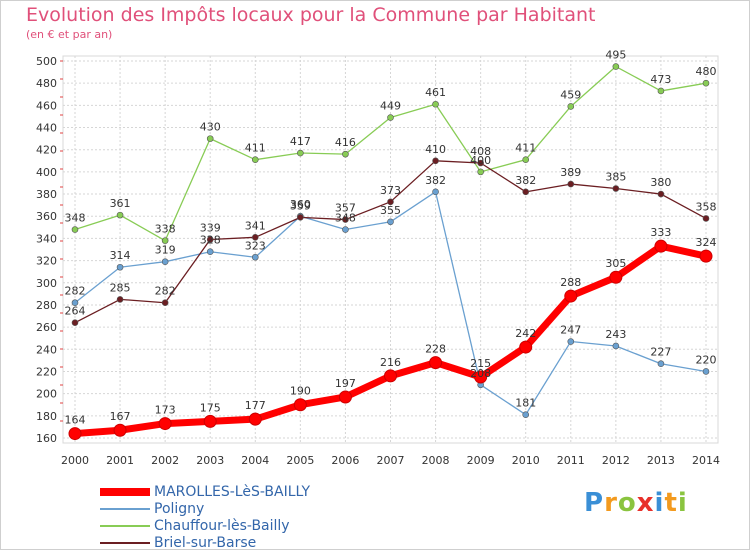 The height and width of the screenshot is (552, 750). Describe the element at coordinates (526, 460) in the screenshot. I see `x-tick-label: 2010` at that location.